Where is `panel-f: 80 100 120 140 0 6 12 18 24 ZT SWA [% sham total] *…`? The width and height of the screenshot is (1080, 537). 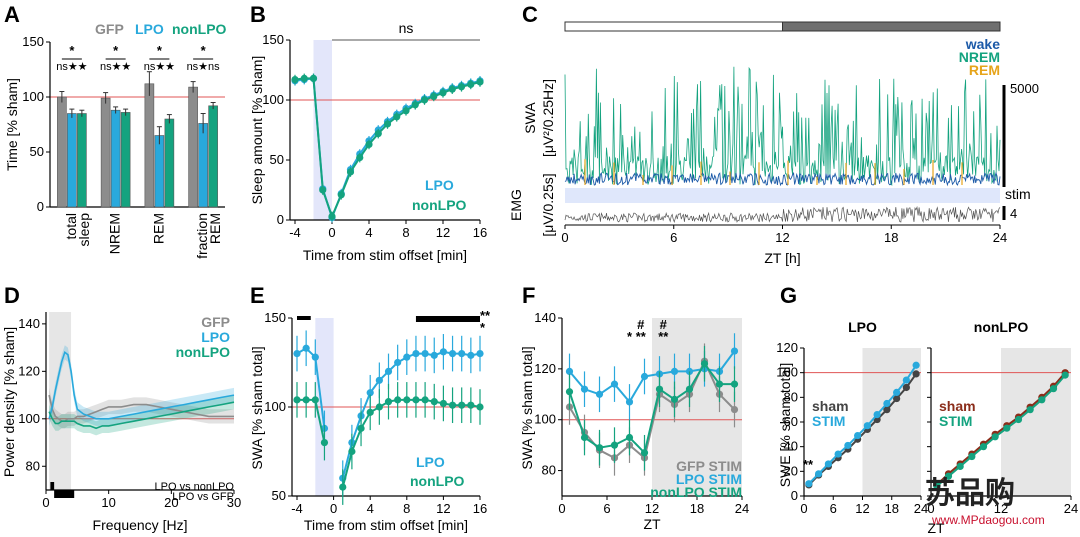 panel-f: 80 100 120 140 0 6 12 18 24 ZT SWA [% sham total] *… is located at coordinates (634, 421).